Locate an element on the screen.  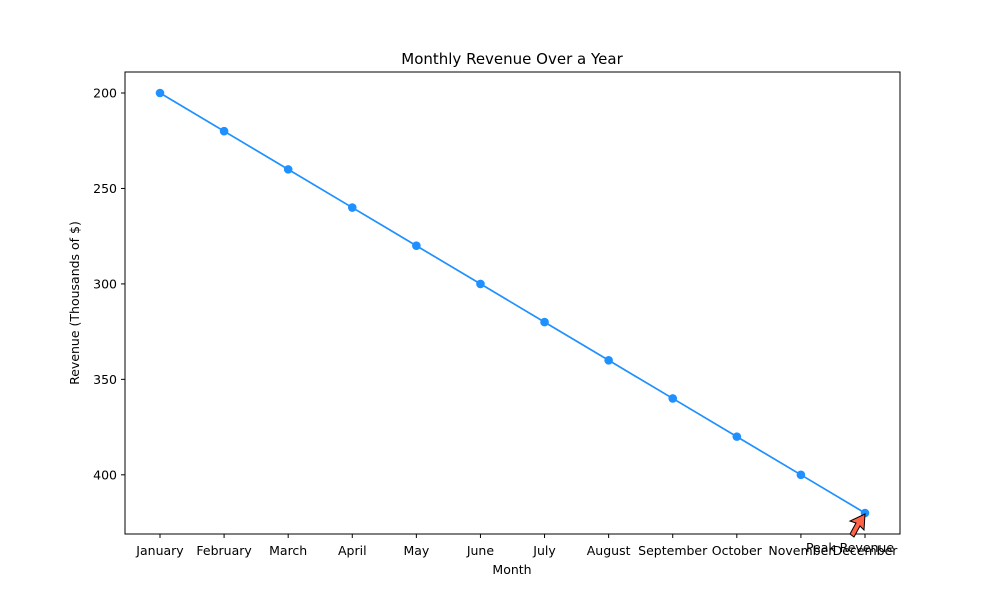
y-axis: 200 250 300 350 400 is located at coordinates (109, 284).